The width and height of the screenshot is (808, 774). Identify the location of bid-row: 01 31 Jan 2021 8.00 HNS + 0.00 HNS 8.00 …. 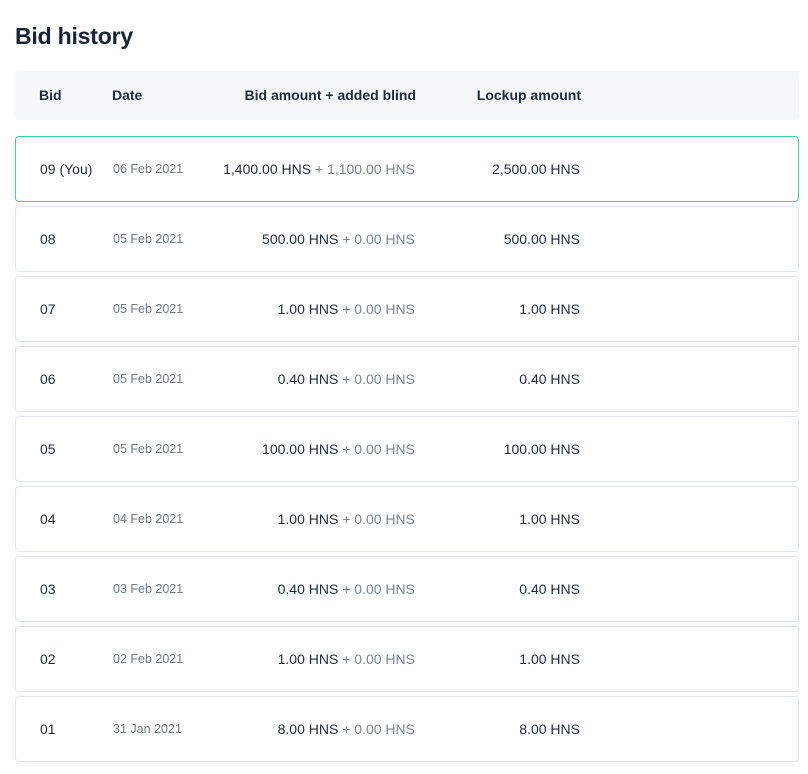
(407, 729).